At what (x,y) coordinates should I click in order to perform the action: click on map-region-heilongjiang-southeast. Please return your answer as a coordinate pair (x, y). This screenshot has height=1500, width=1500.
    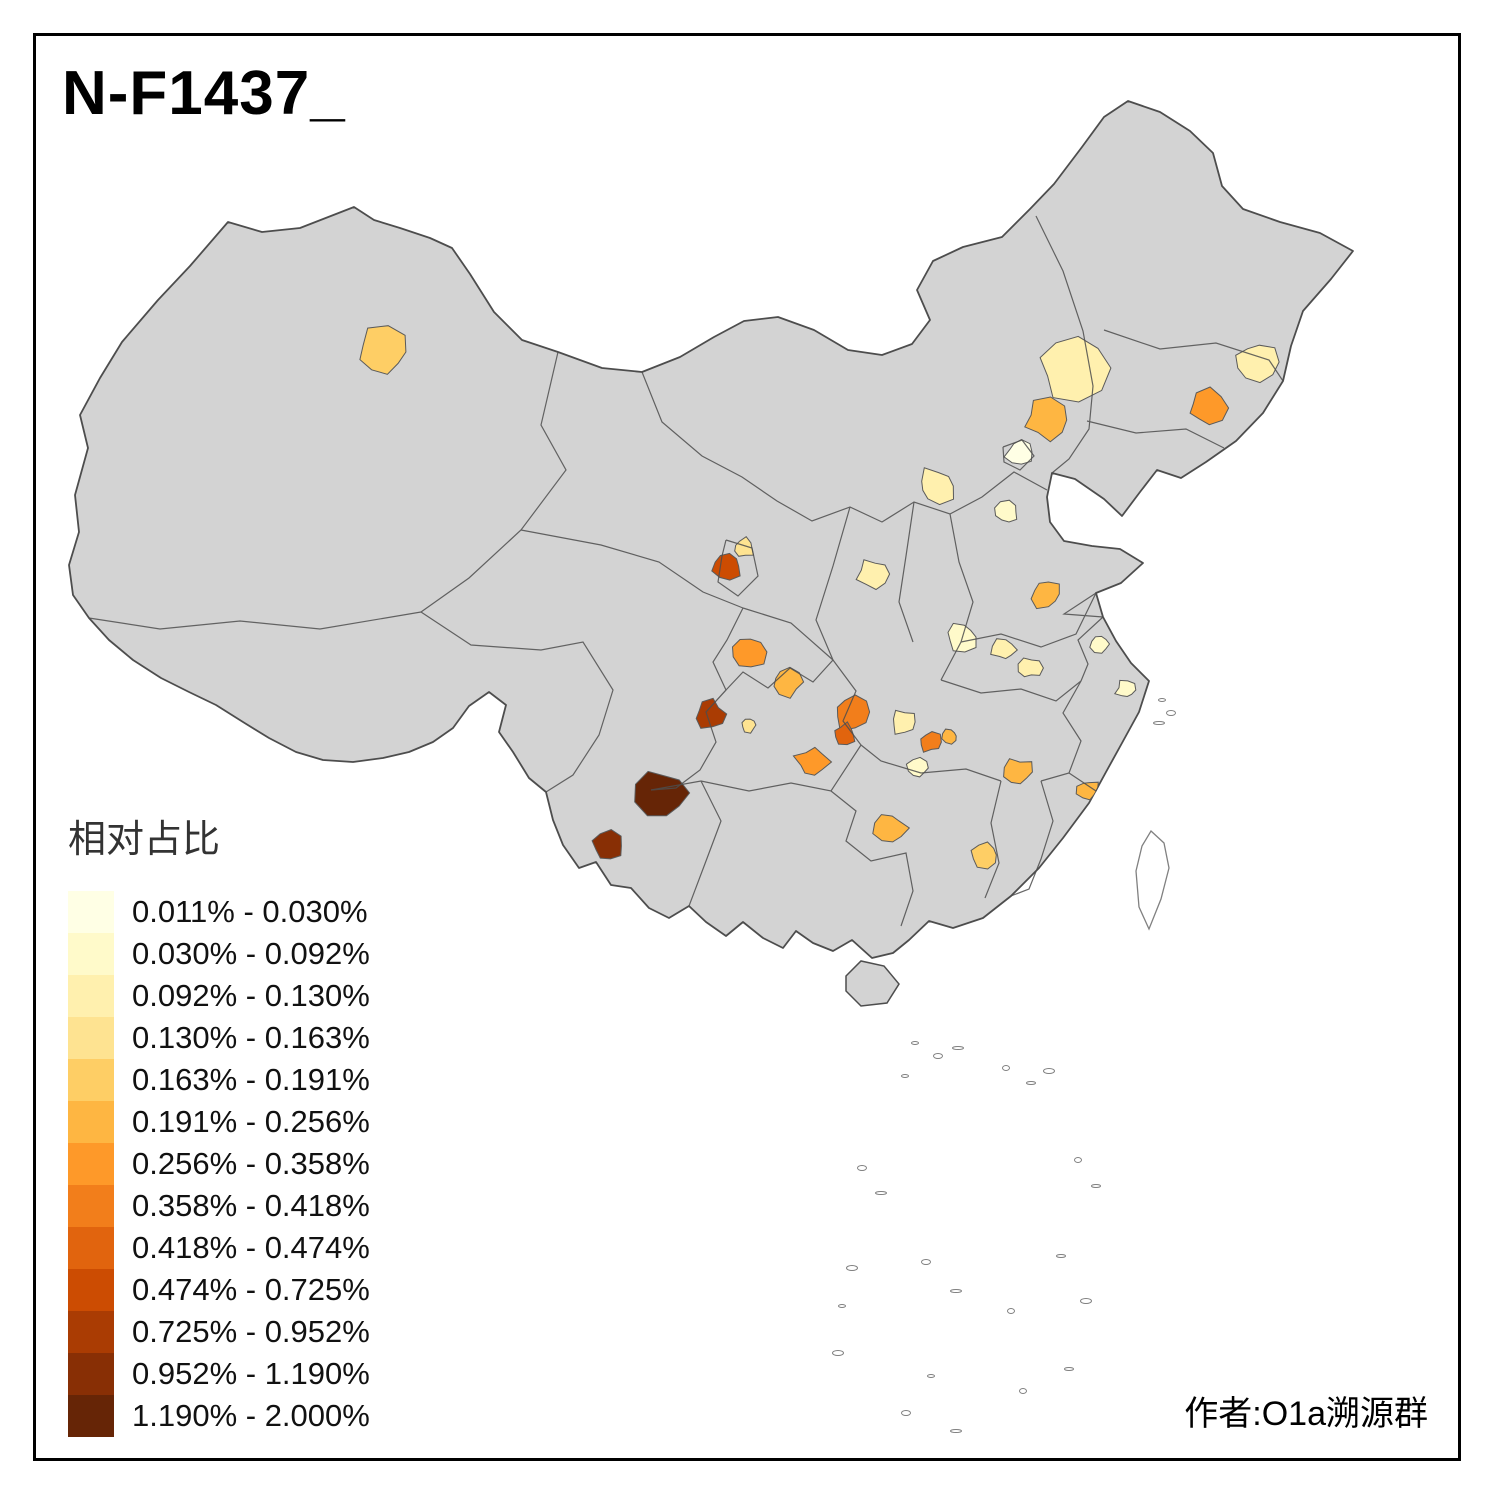
    Looking at the image, I should click on (1209, 406).